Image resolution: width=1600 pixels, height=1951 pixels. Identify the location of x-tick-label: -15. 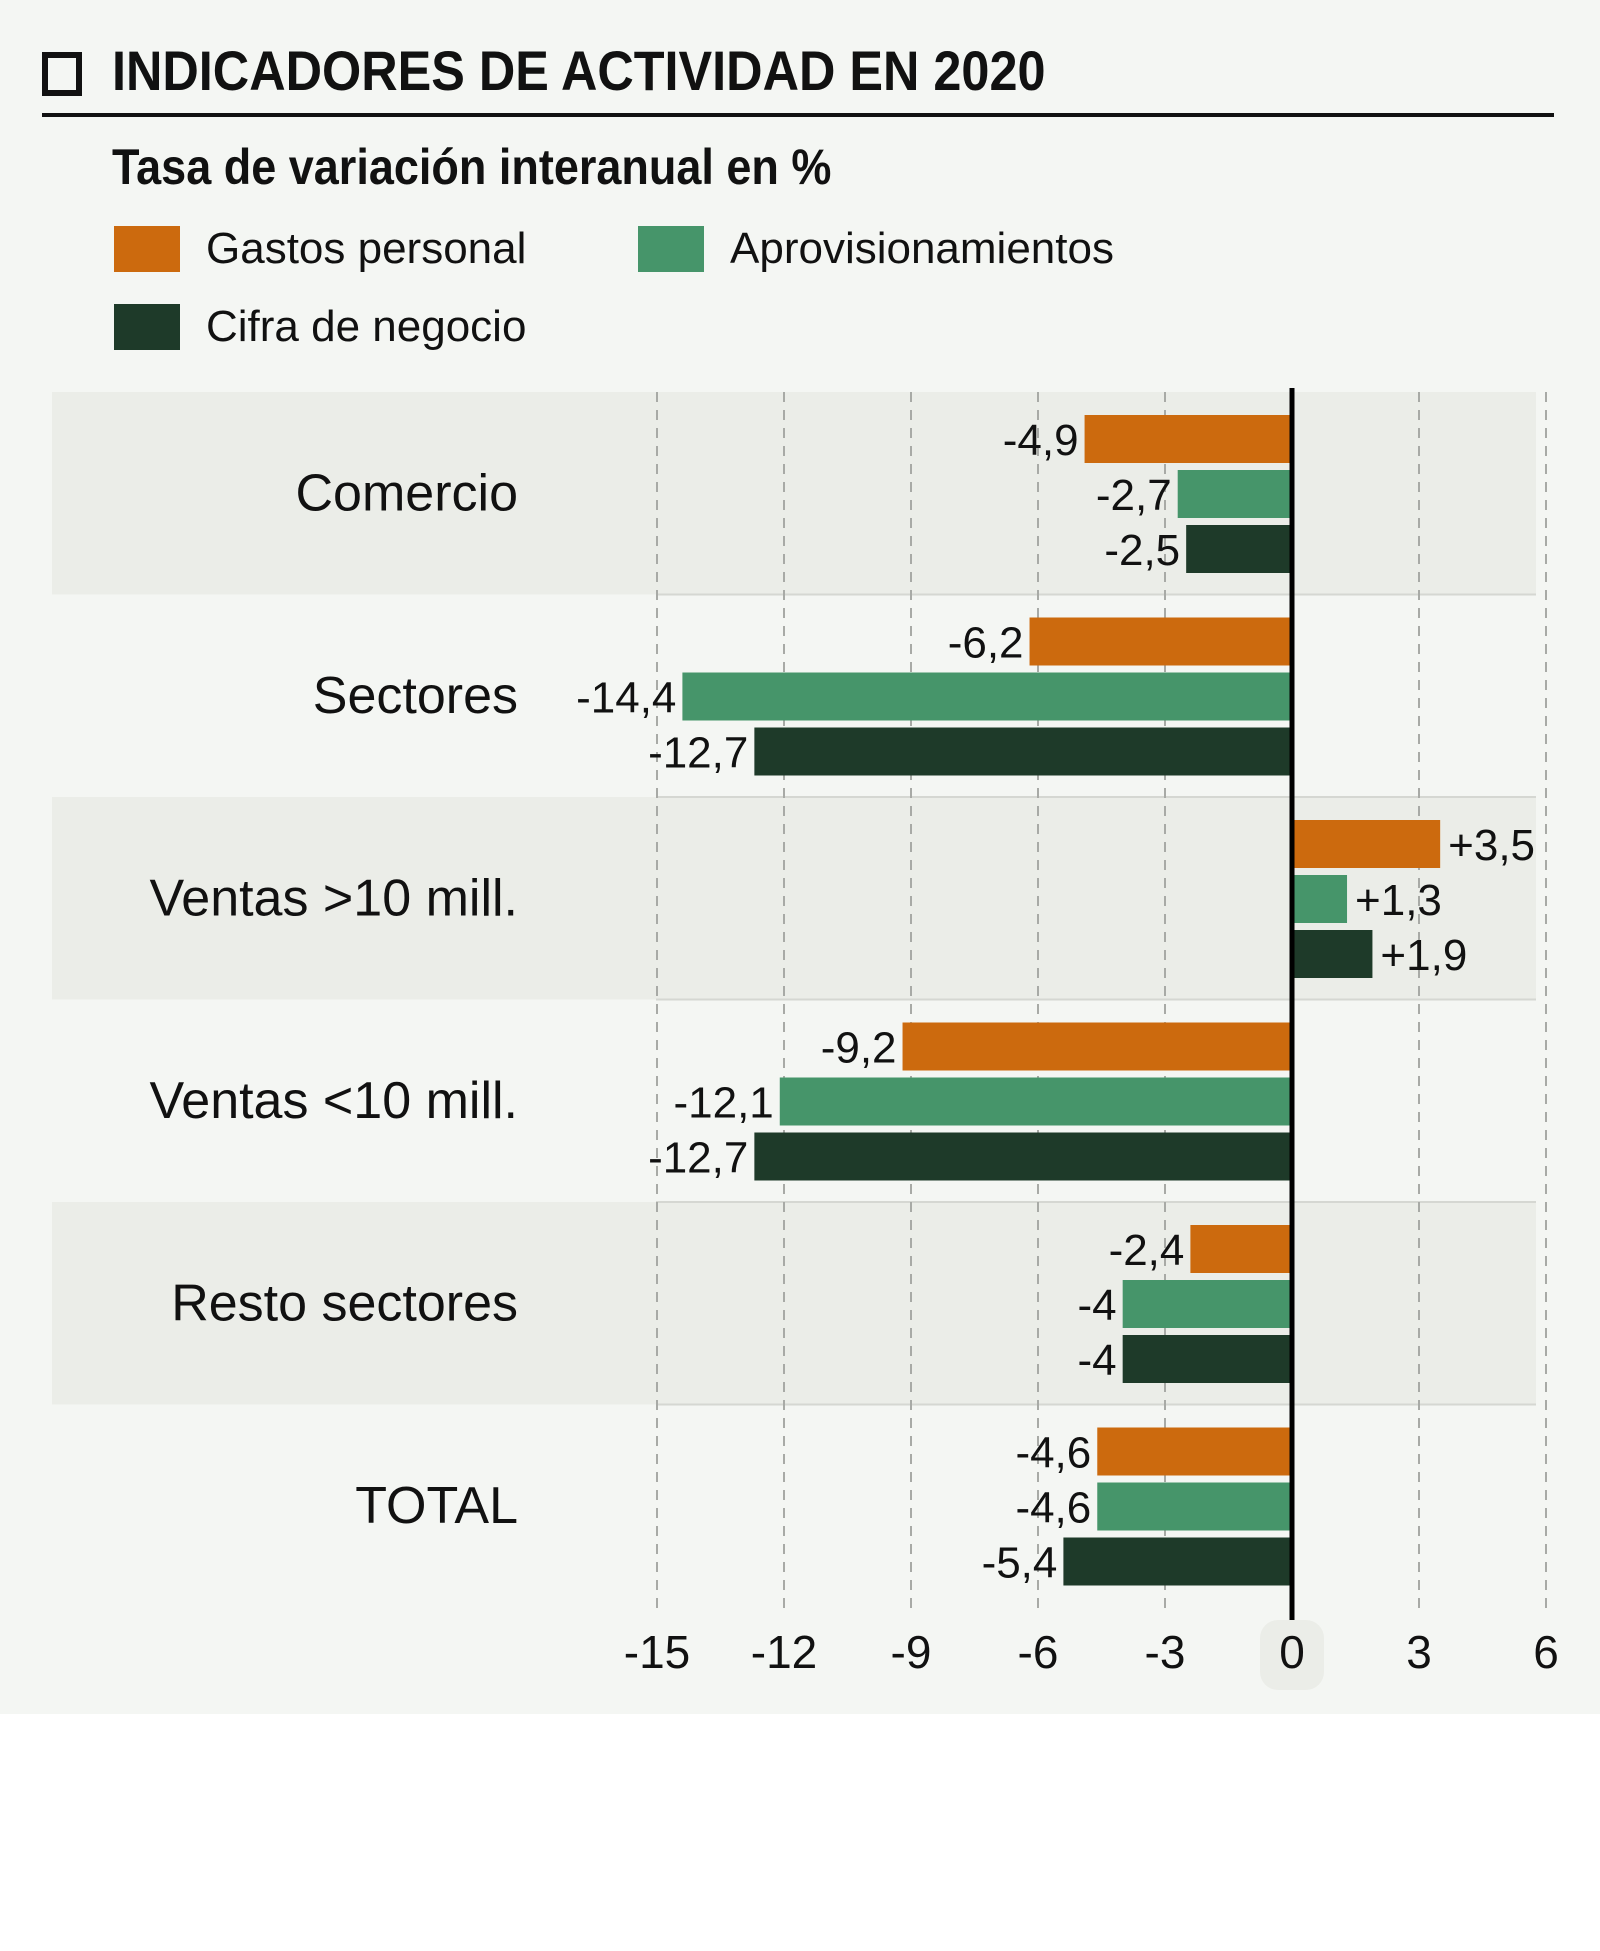
(657, 1652).